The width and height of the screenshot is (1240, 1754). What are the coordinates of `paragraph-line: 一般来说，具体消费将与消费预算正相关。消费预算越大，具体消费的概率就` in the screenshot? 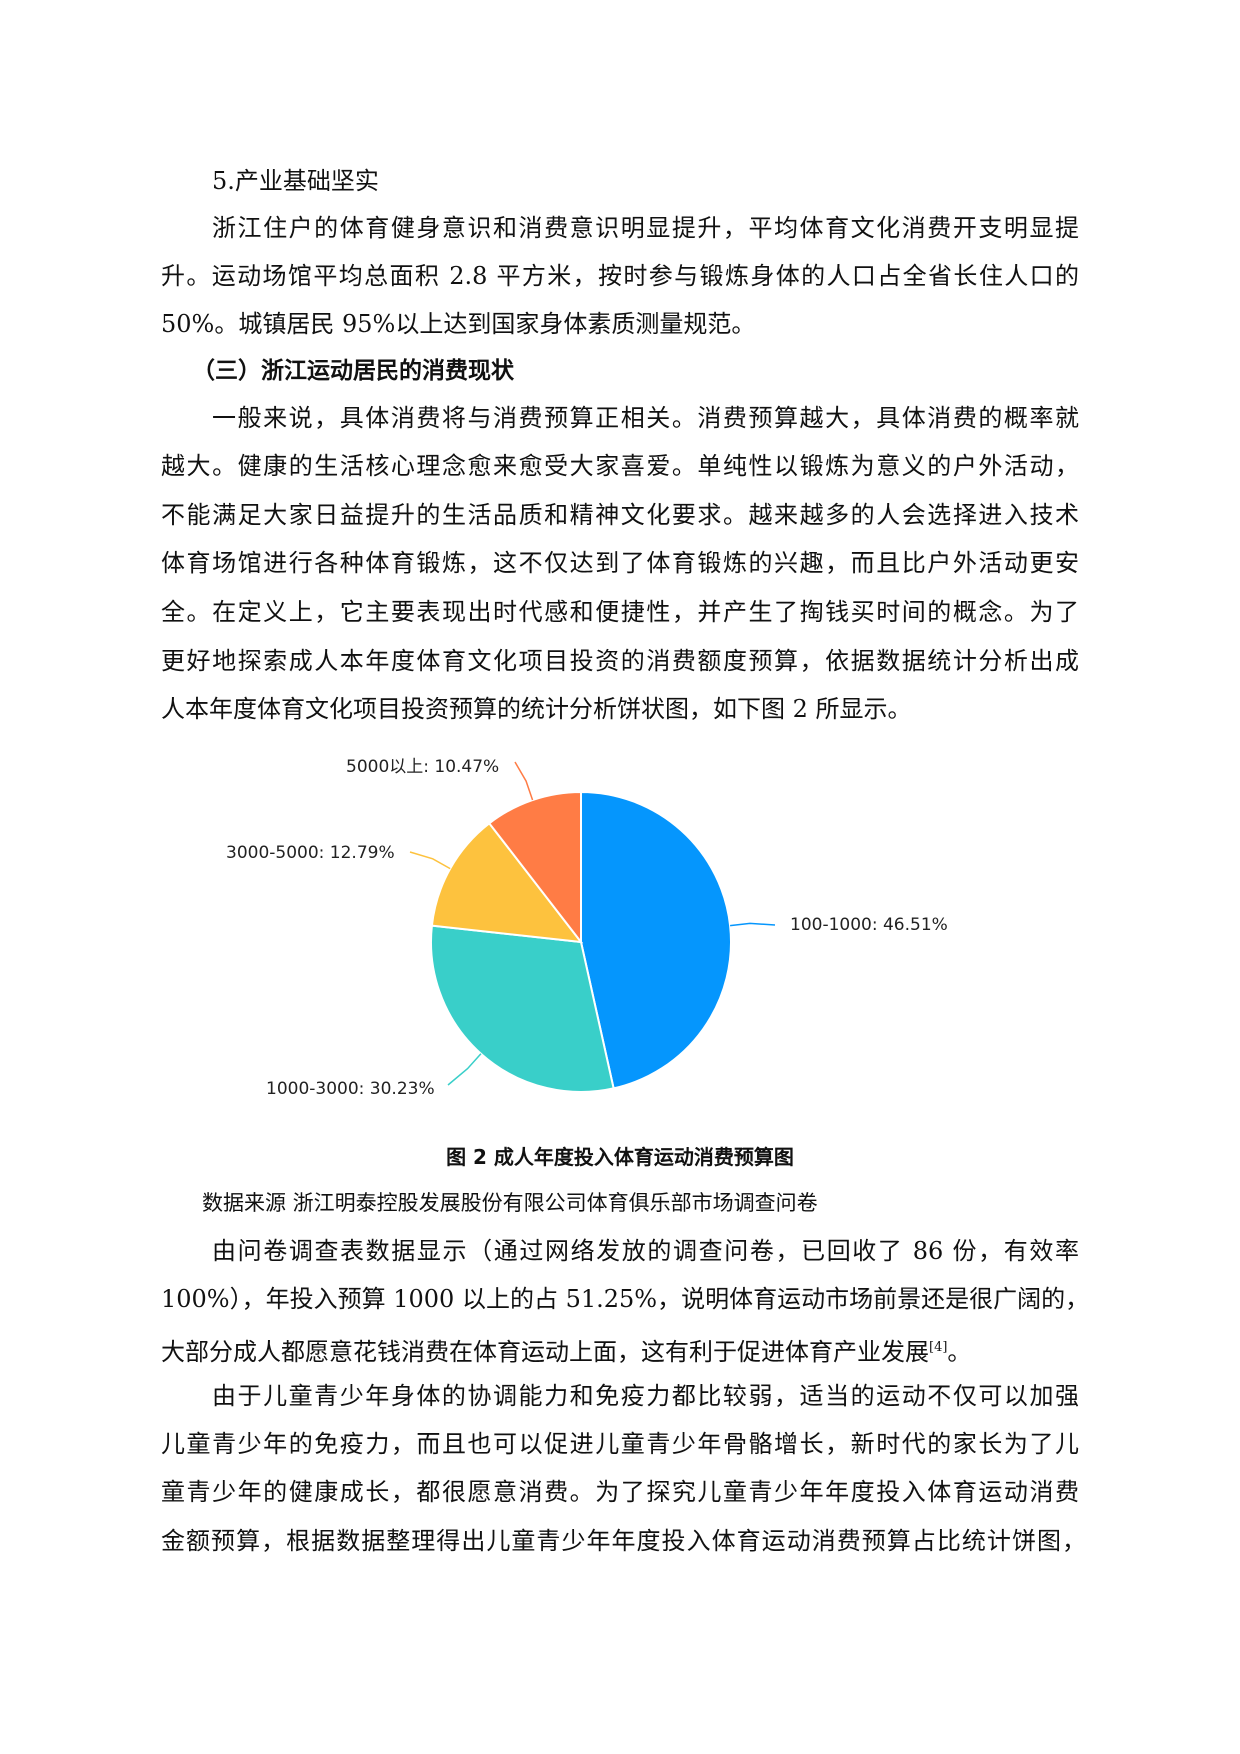 It's located at (645, 418).